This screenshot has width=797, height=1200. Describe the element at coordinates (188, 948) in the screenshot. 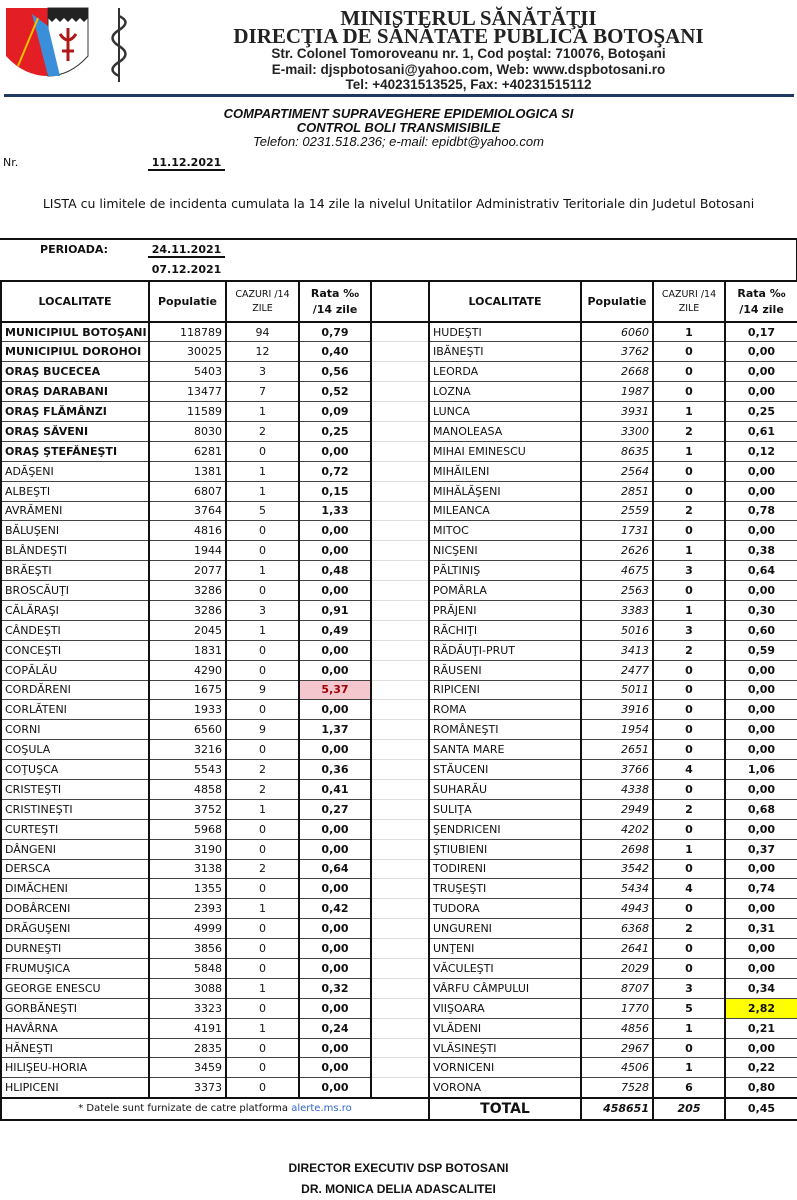

I see `population: 3856` at that location.